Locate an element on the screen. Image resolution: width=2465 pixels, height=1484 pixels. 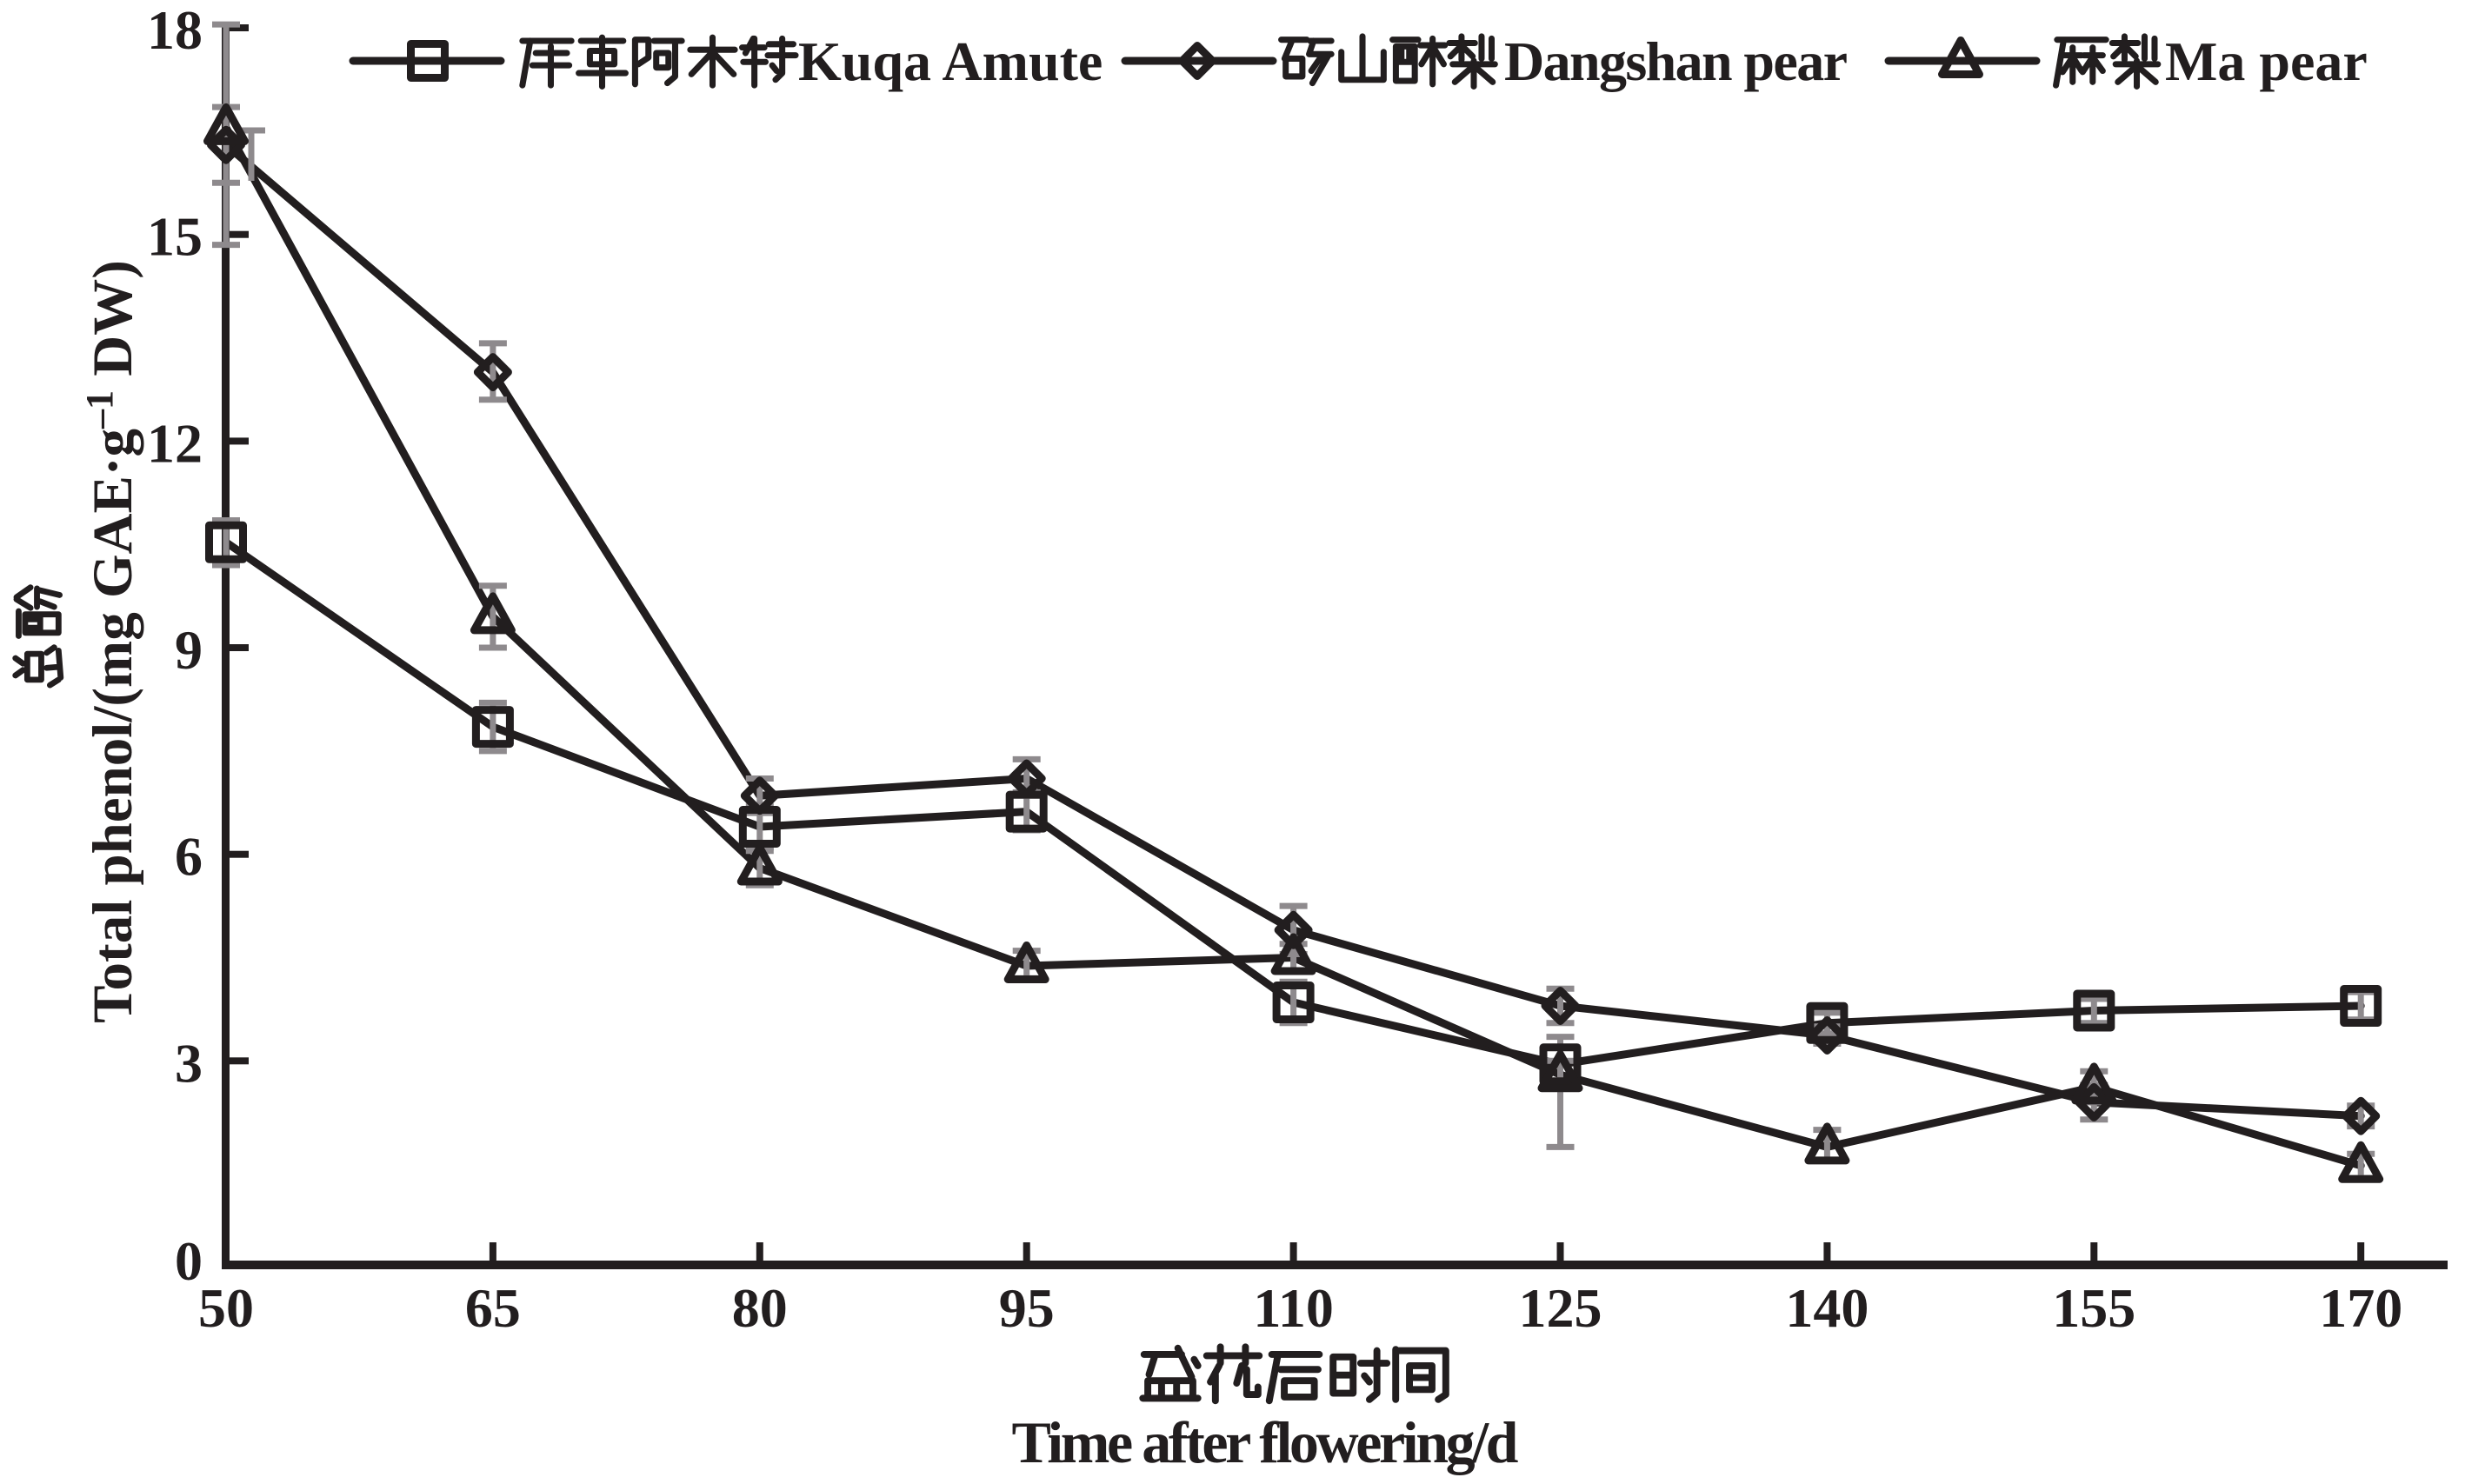
svg-text: Kuqa Amute is located at coordinates (950, 61).